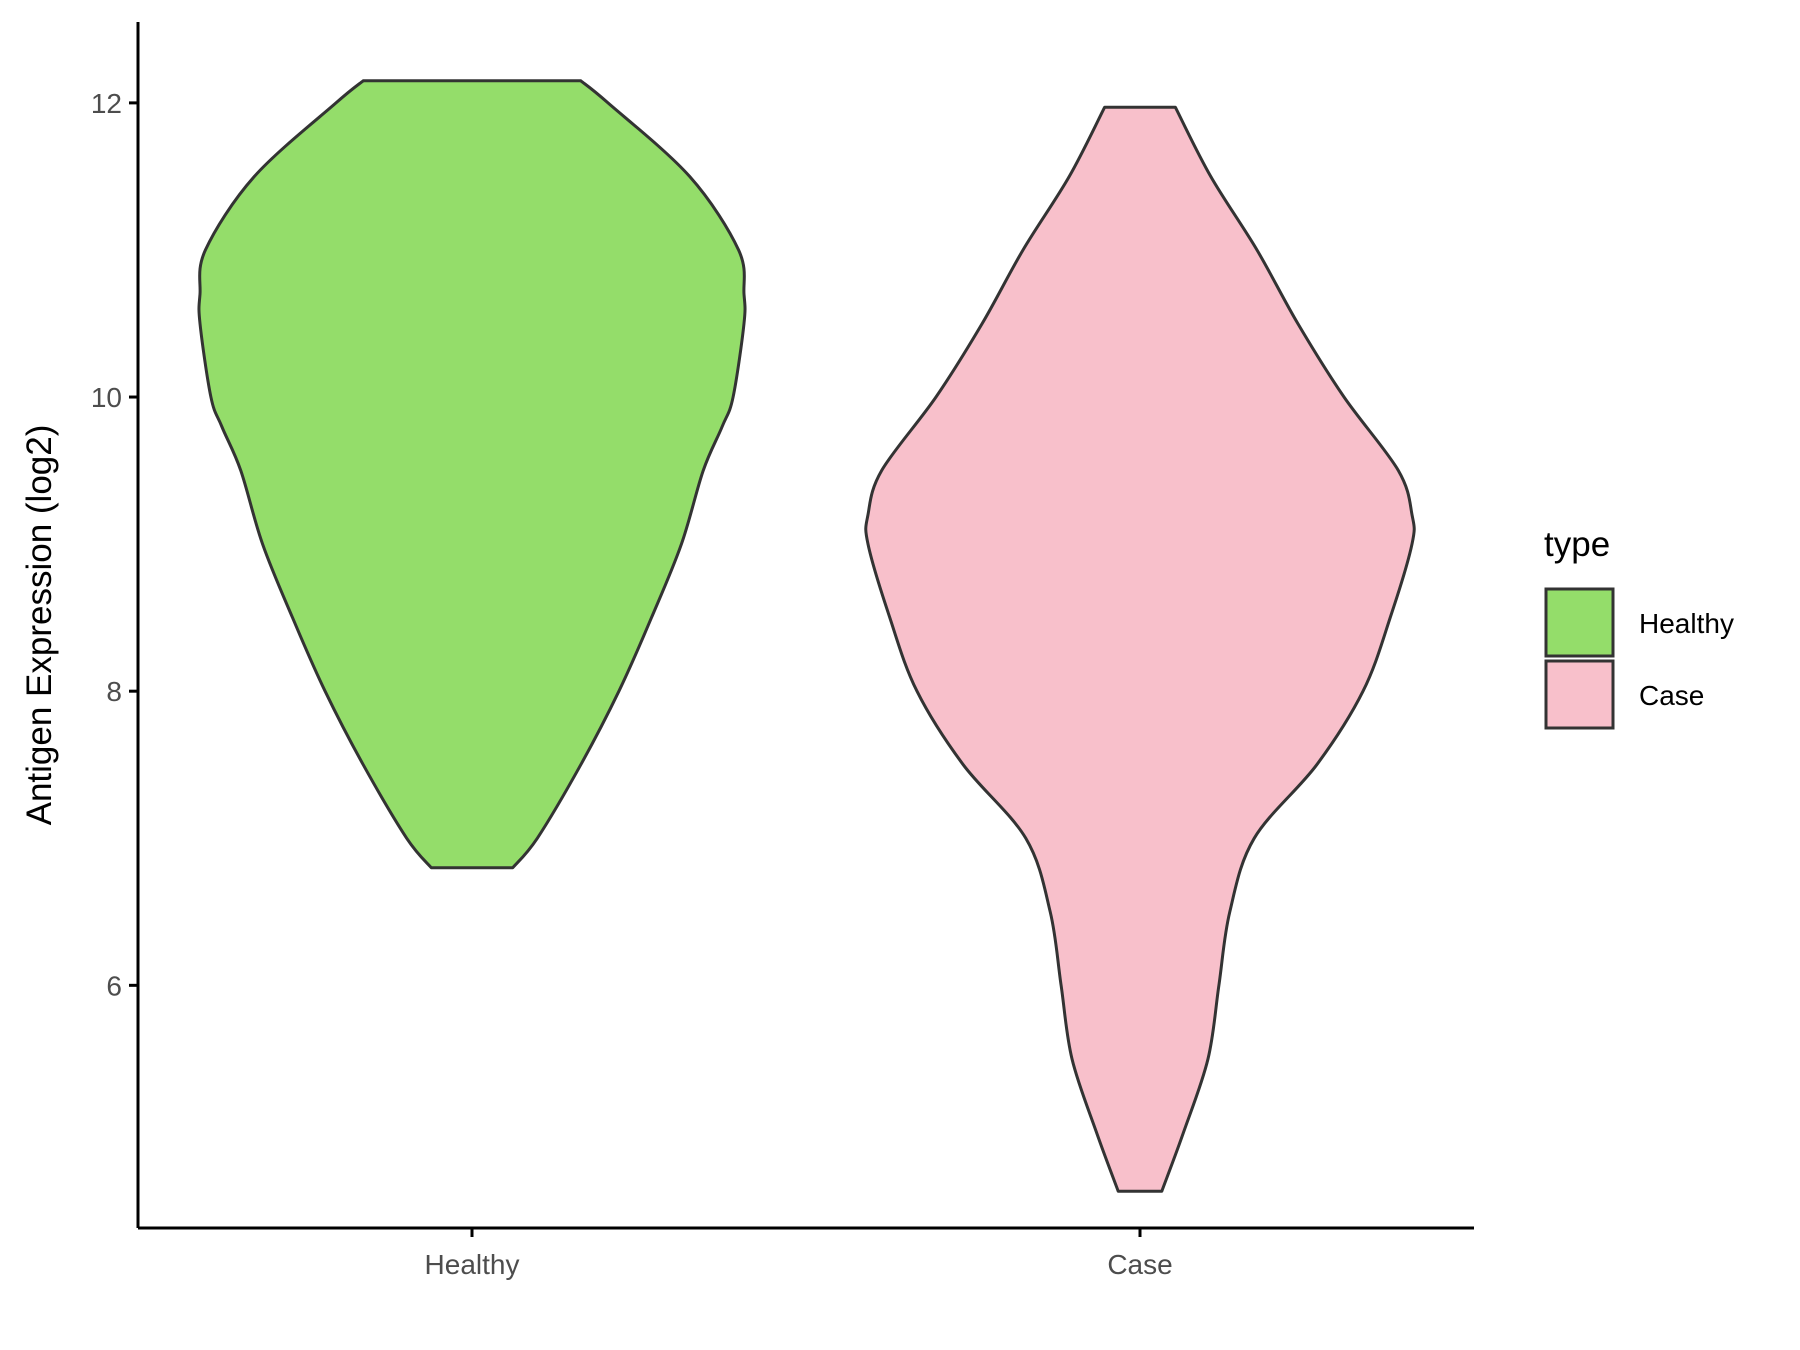 This screenshot has width=1800, height=1350. Describe the element at coordinates (114, 544) in the screenshot. I see `y-axis-ticks: 6 8 10 12` at that location.